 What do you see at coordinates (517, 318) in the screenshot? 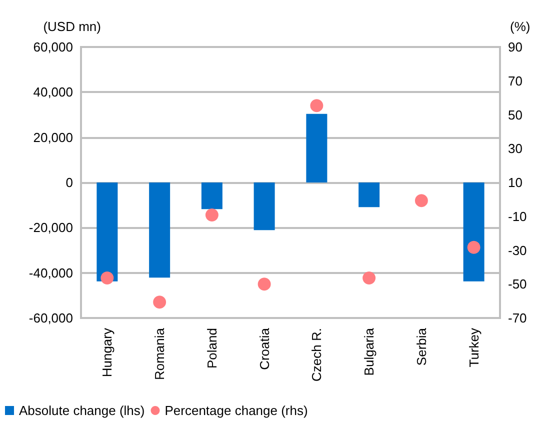
I see `y2-tick-label: -70` at bounding box center [517, 318].